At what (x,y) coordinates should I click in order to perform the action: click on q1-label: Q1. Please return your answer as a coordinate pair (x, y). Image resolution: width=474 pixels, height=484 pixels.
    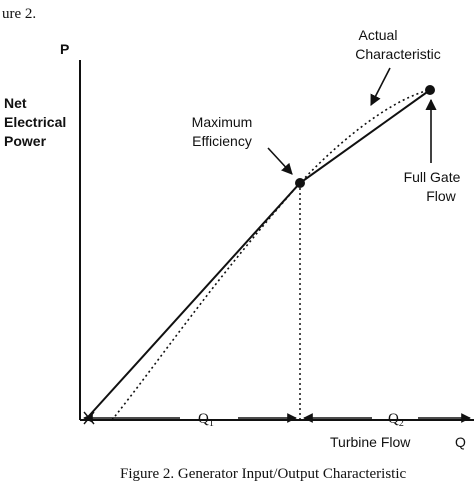
    Looking at the image, I should click on (206, 420).